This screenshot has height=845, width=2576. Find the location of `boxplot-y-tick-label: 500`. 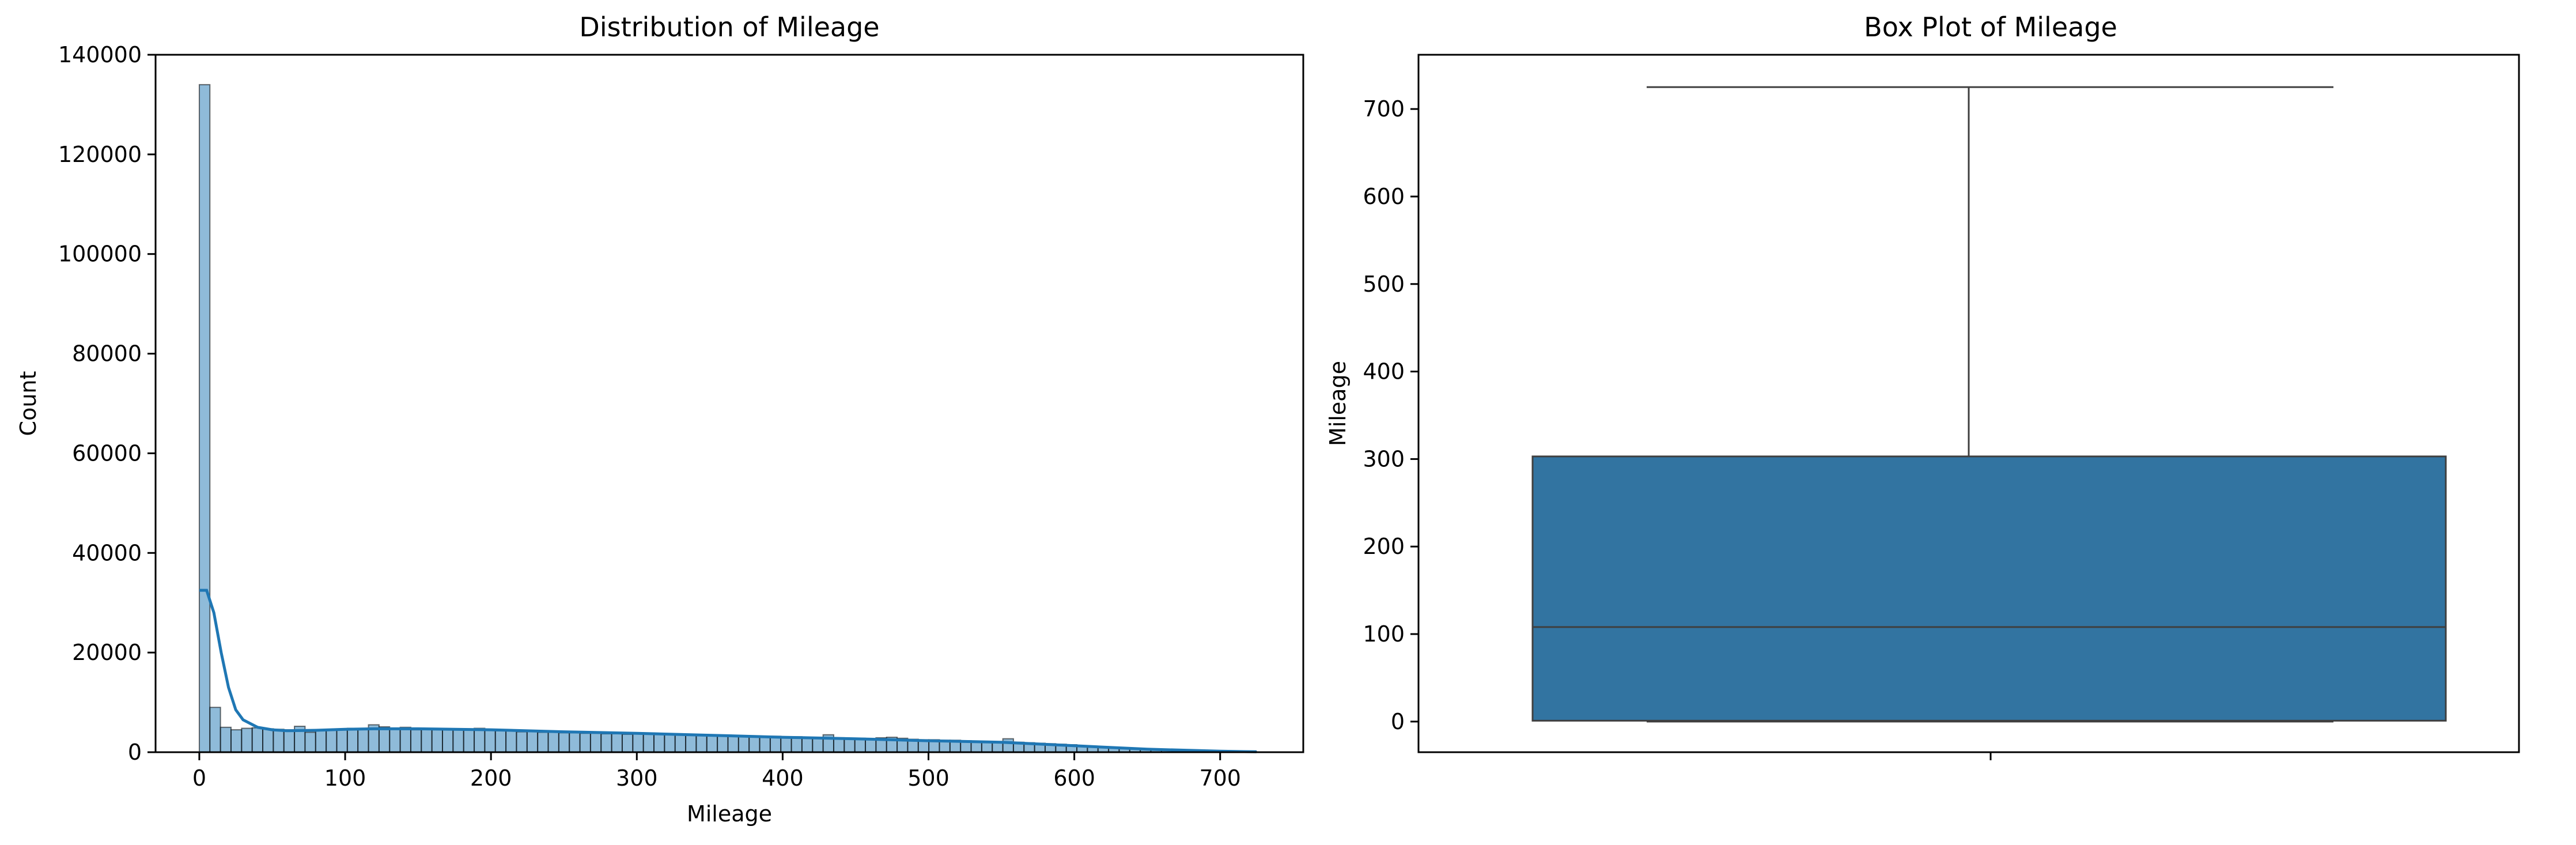

boxplot-y-tick-label: 500 is located at coordinates (1384, 284).